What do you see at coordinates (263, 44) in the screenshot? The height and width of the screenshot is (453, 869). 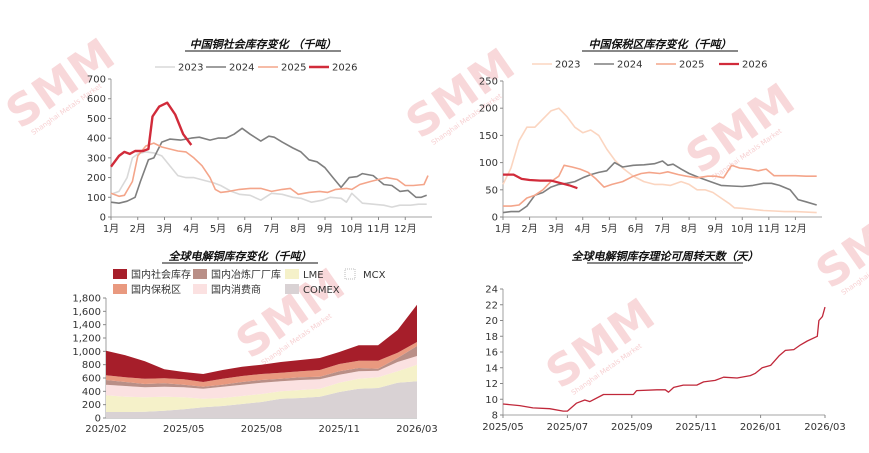 I see `chart-title: 中国铜社会库存变化 （千吨）` at bounding box center [263, 44].